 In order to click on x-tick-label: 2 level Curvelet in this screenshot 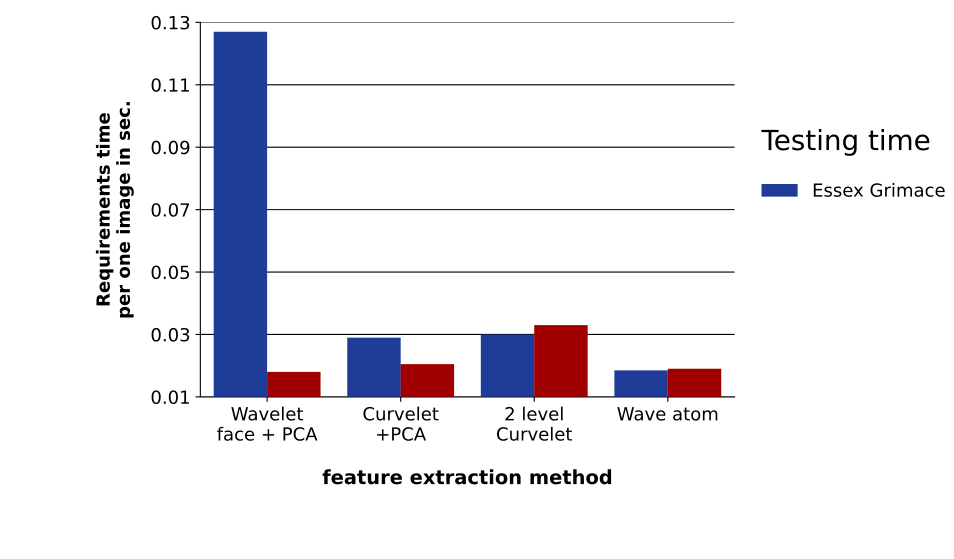, I will do `click(534, 423)`.